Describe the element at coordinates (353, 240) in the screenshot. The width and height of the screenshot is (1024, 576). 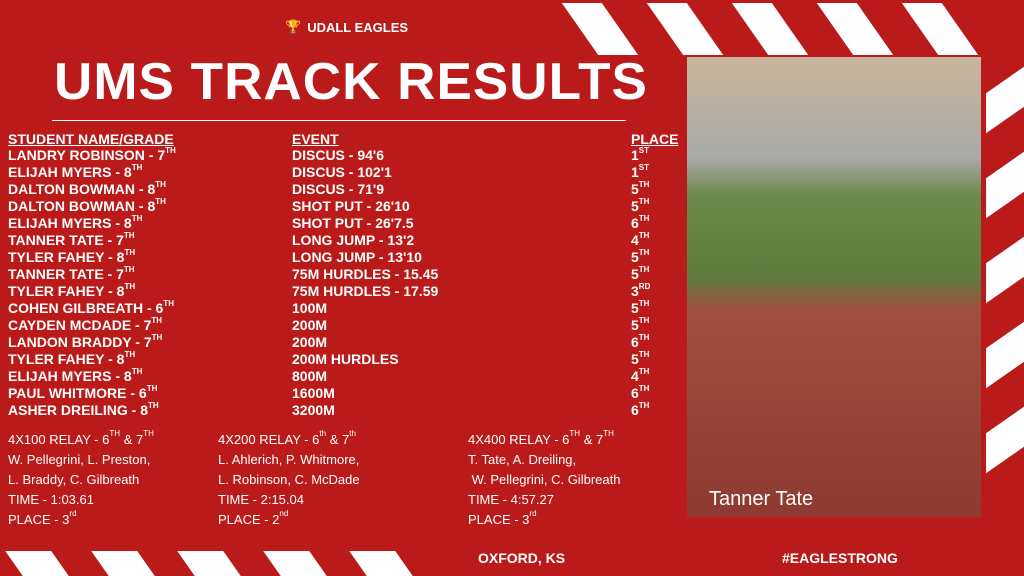
I see `event: LONG JUMP - 13'2` at that location.